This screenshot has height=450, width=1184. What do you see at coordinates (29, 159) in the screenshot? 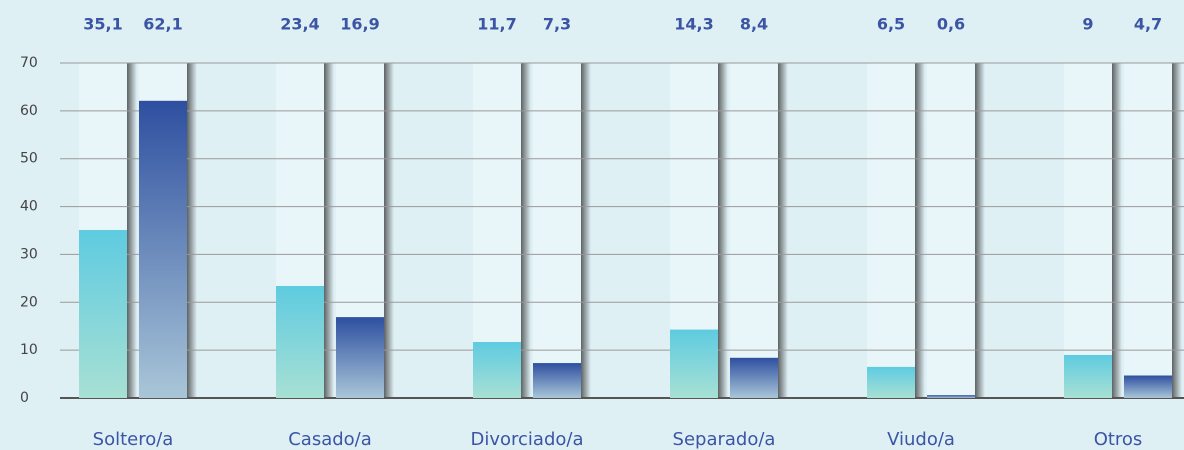
I see `y-tick-label: 50` at bounding box center [29, 159].